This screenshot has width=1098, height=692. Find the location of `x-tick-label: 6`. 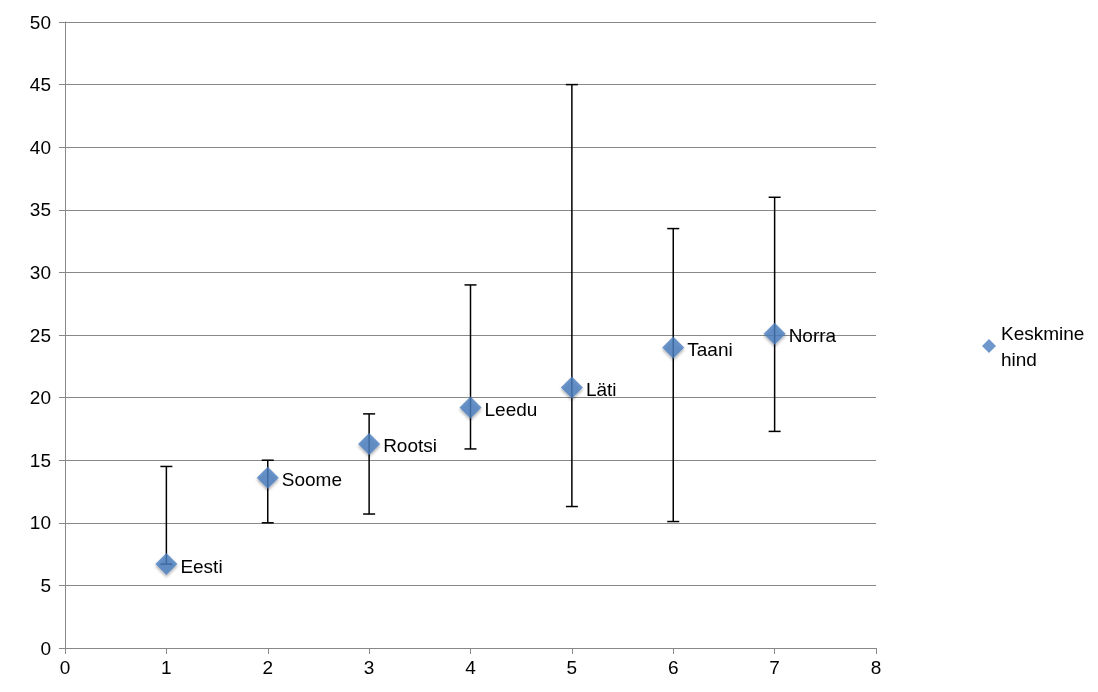

x-tick-label: 6 is located at coordinates (673, 667).